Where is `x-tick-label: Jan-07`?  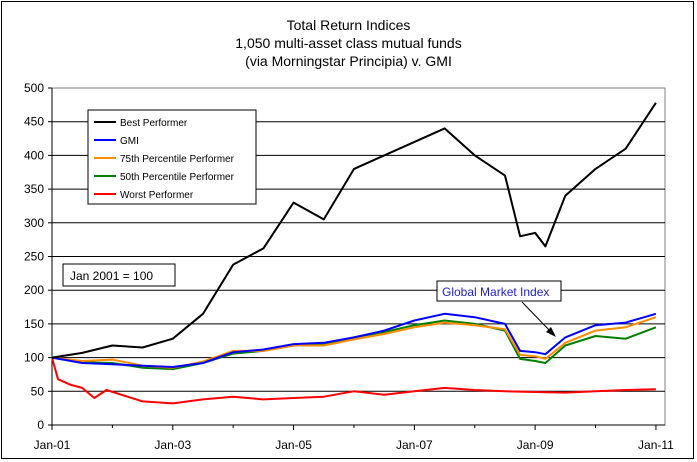
x-tick-label: Jan-07 is located at coordinates (414, 445).